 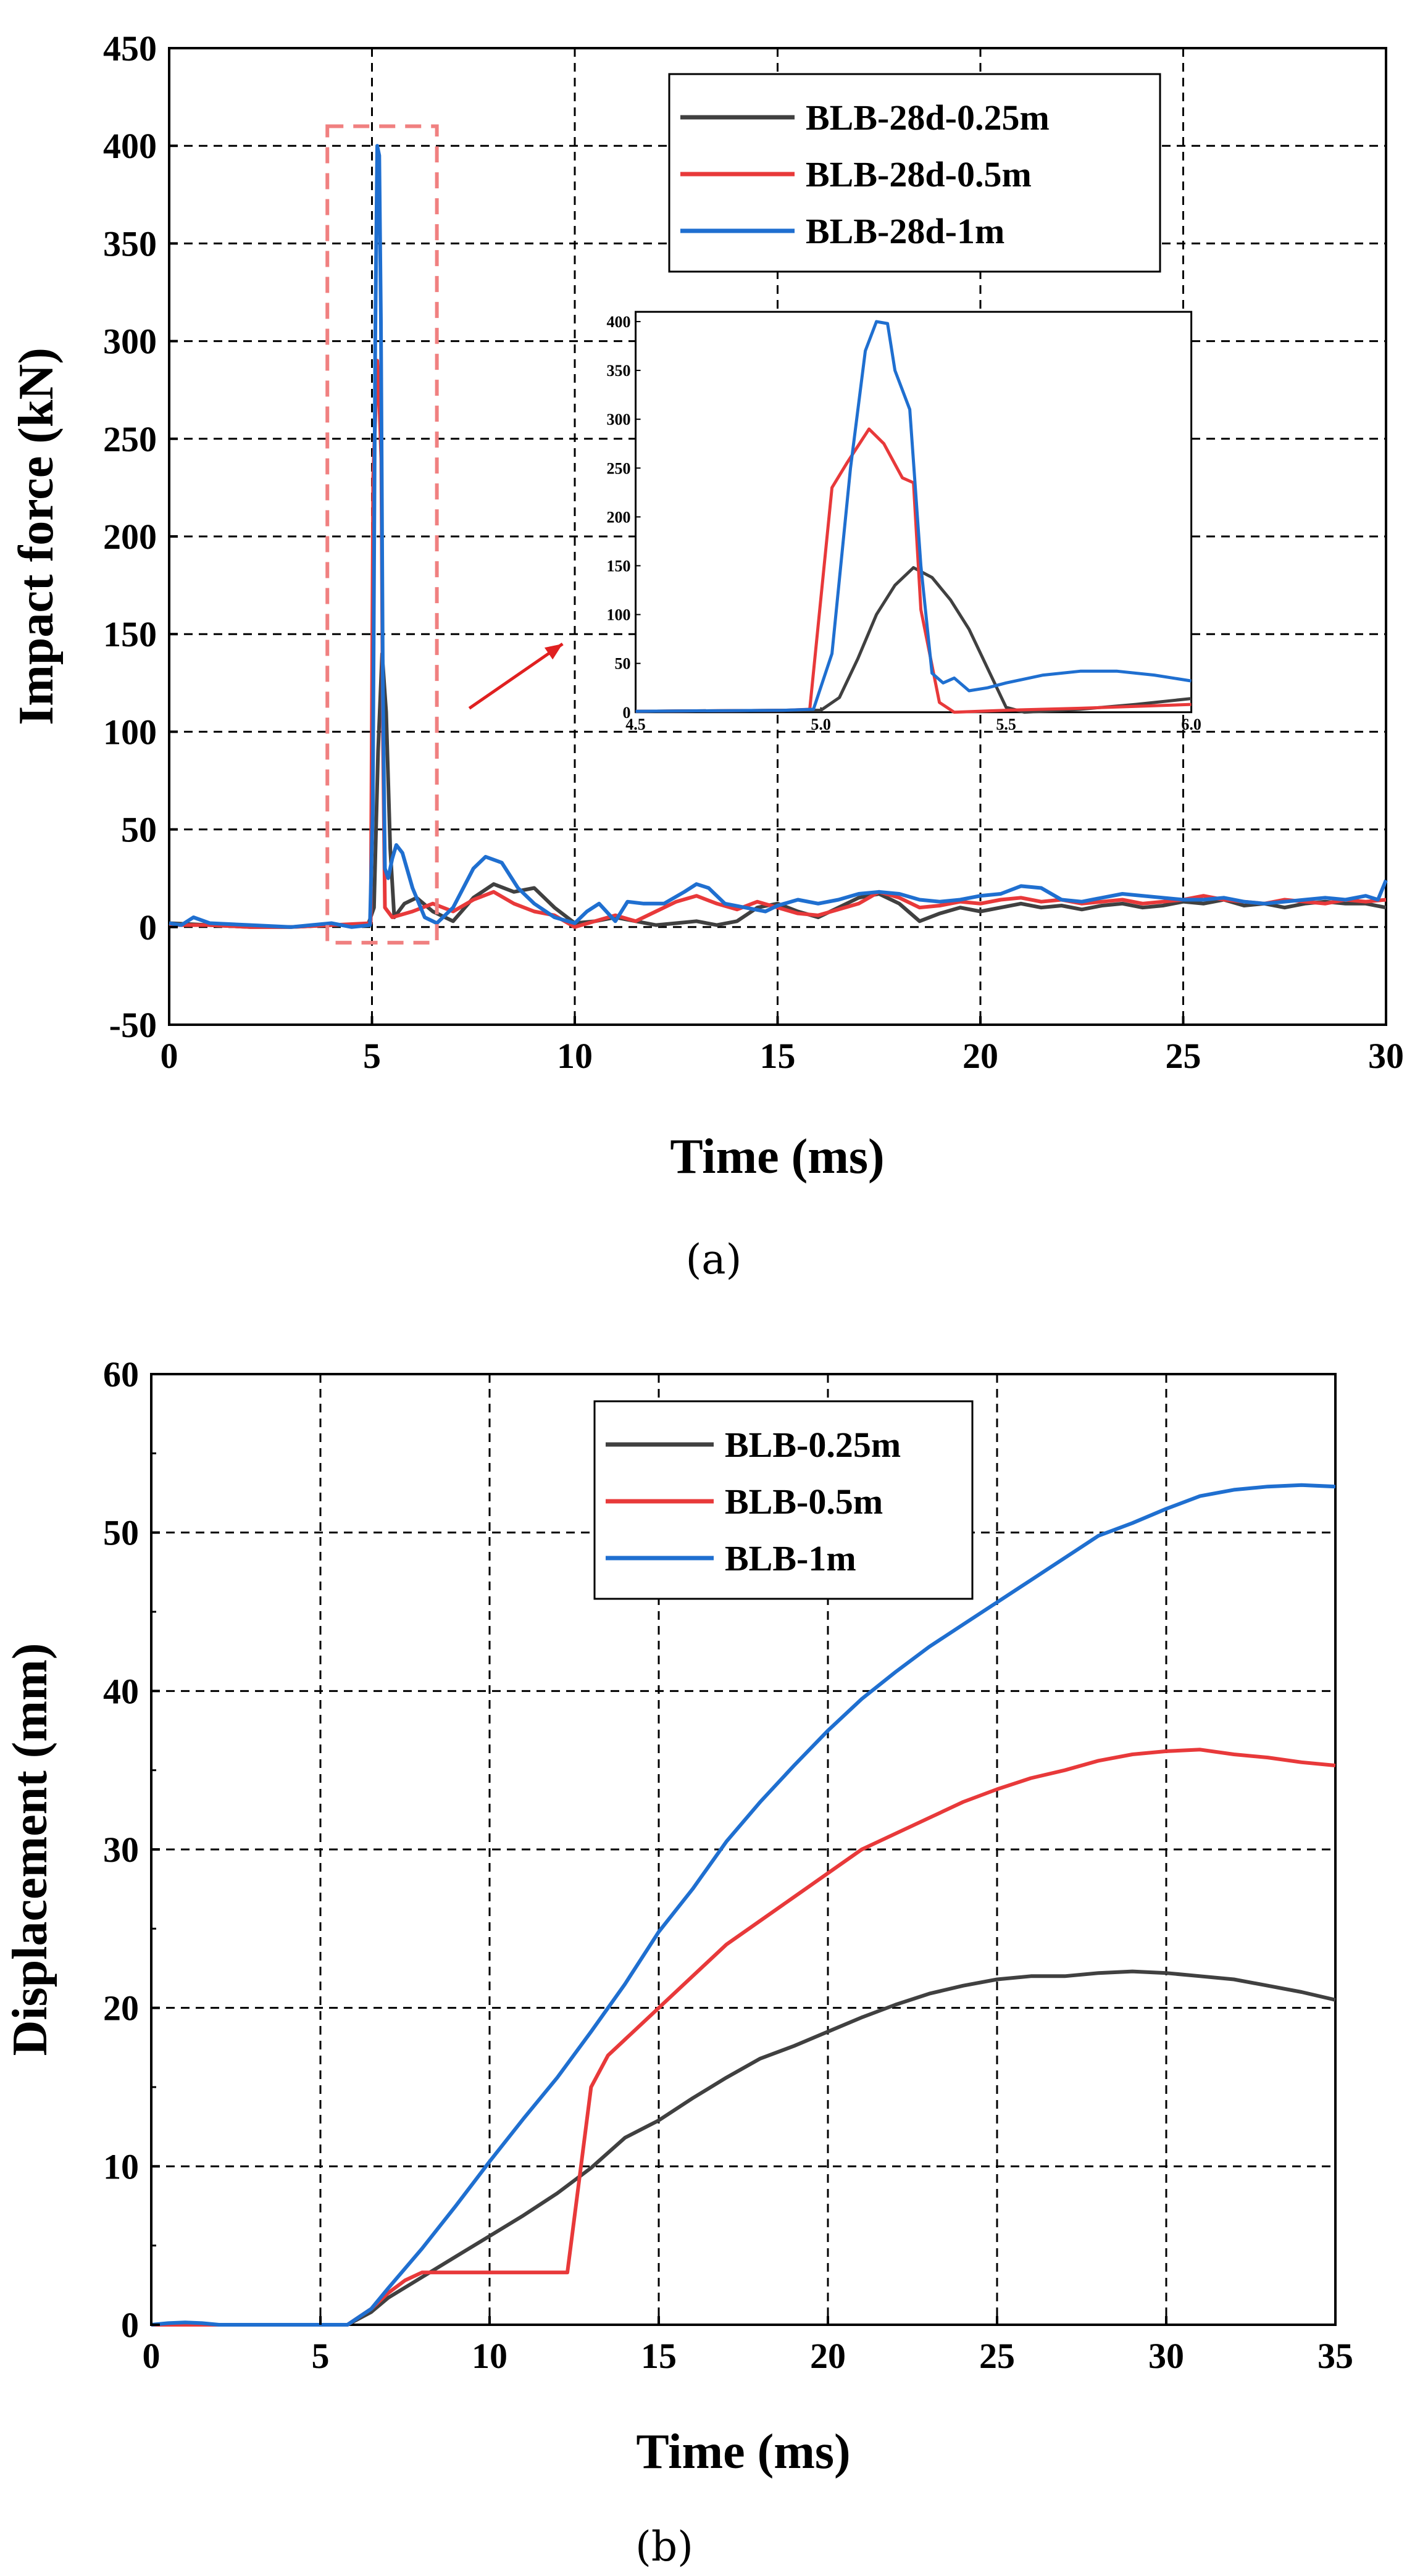 What do you see at coordinates (619, 517) in the screenshot?
I see `inset-y-tick-label: 200` at bounding box center [619, 517].